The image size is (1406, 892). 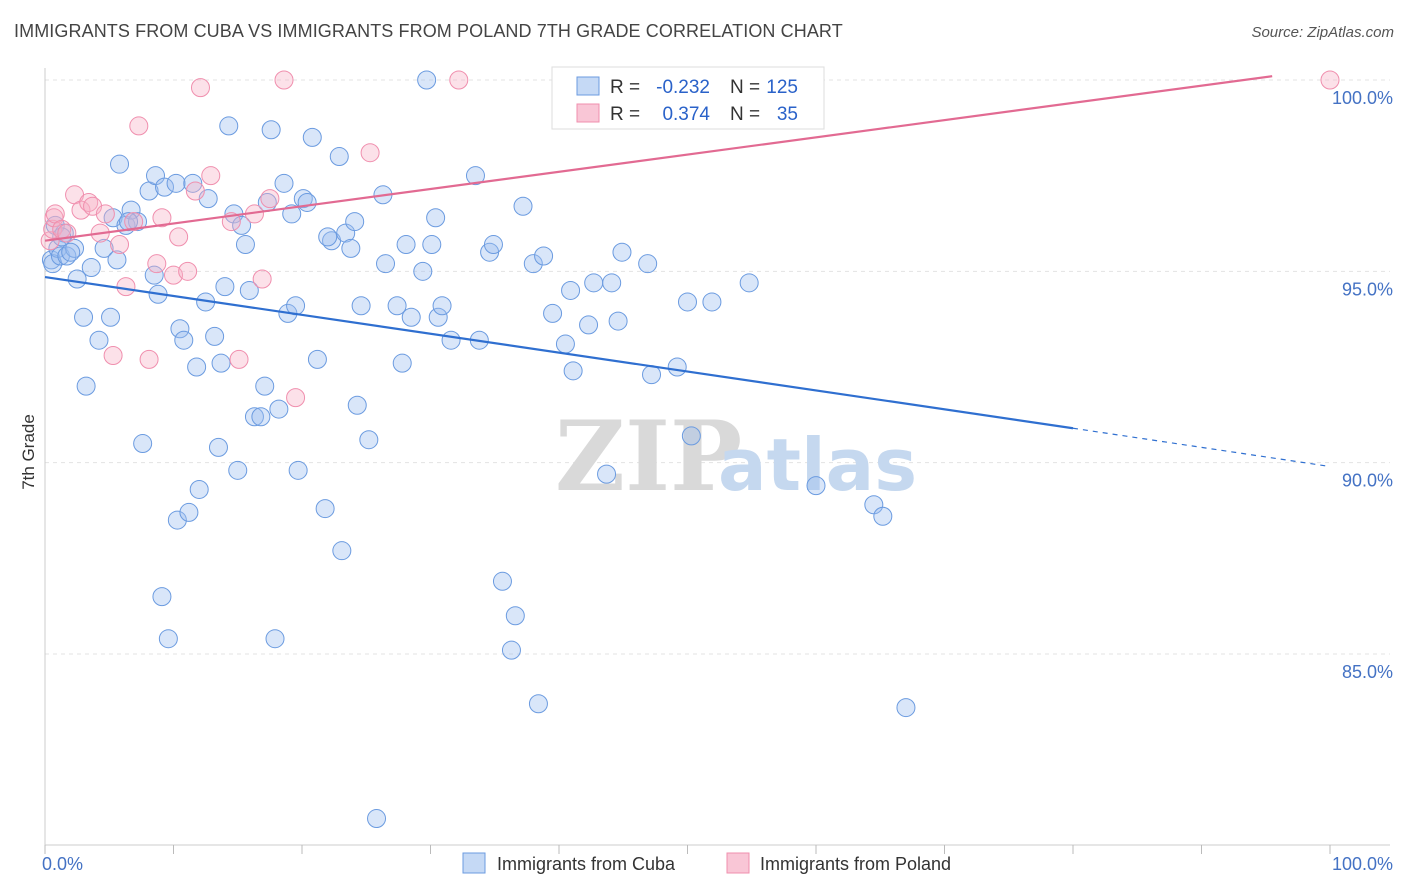 I want to click on y-tick-label-1: 90.0%, so click(x=1367, y=481).